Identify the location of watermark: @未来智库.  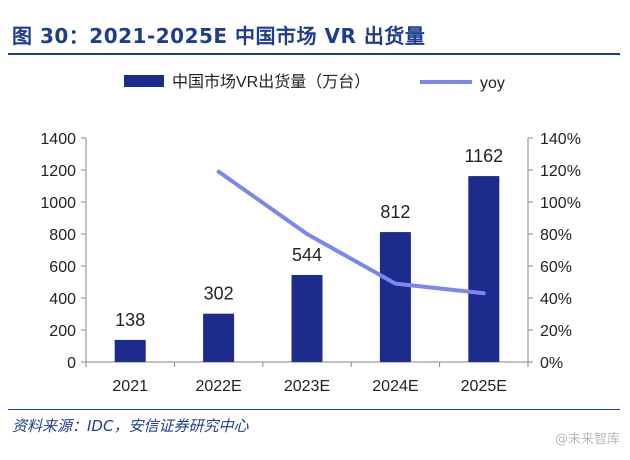
(587, 437).